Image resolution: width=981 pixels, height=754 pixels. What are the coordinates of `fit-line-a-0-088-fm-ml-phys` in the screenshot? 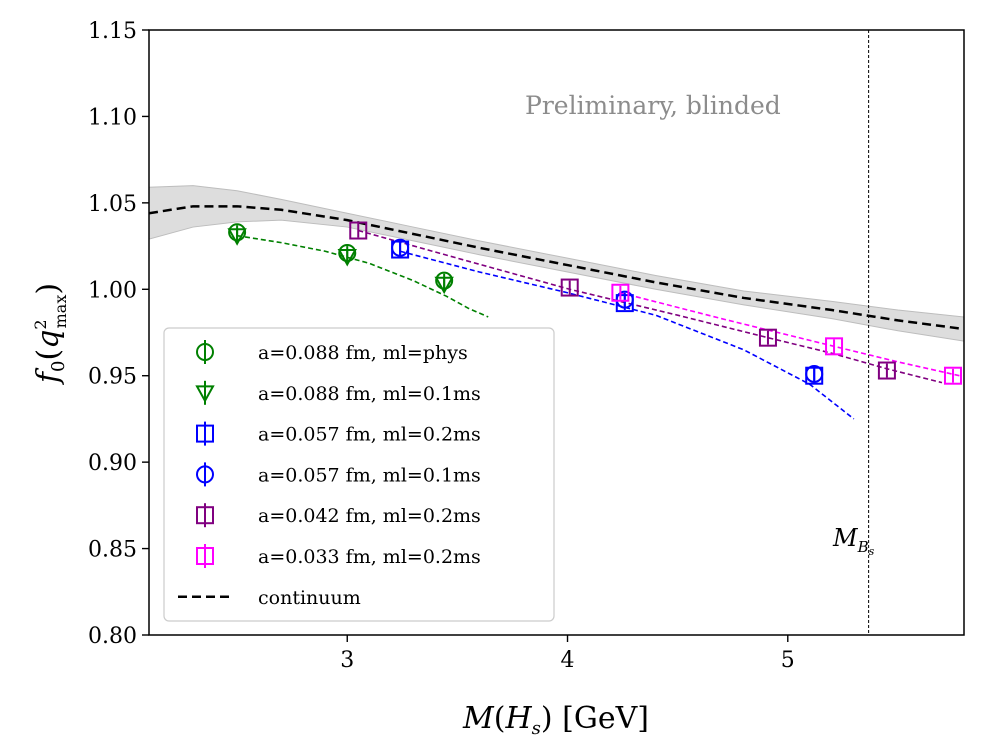 It's located at (362, 276).